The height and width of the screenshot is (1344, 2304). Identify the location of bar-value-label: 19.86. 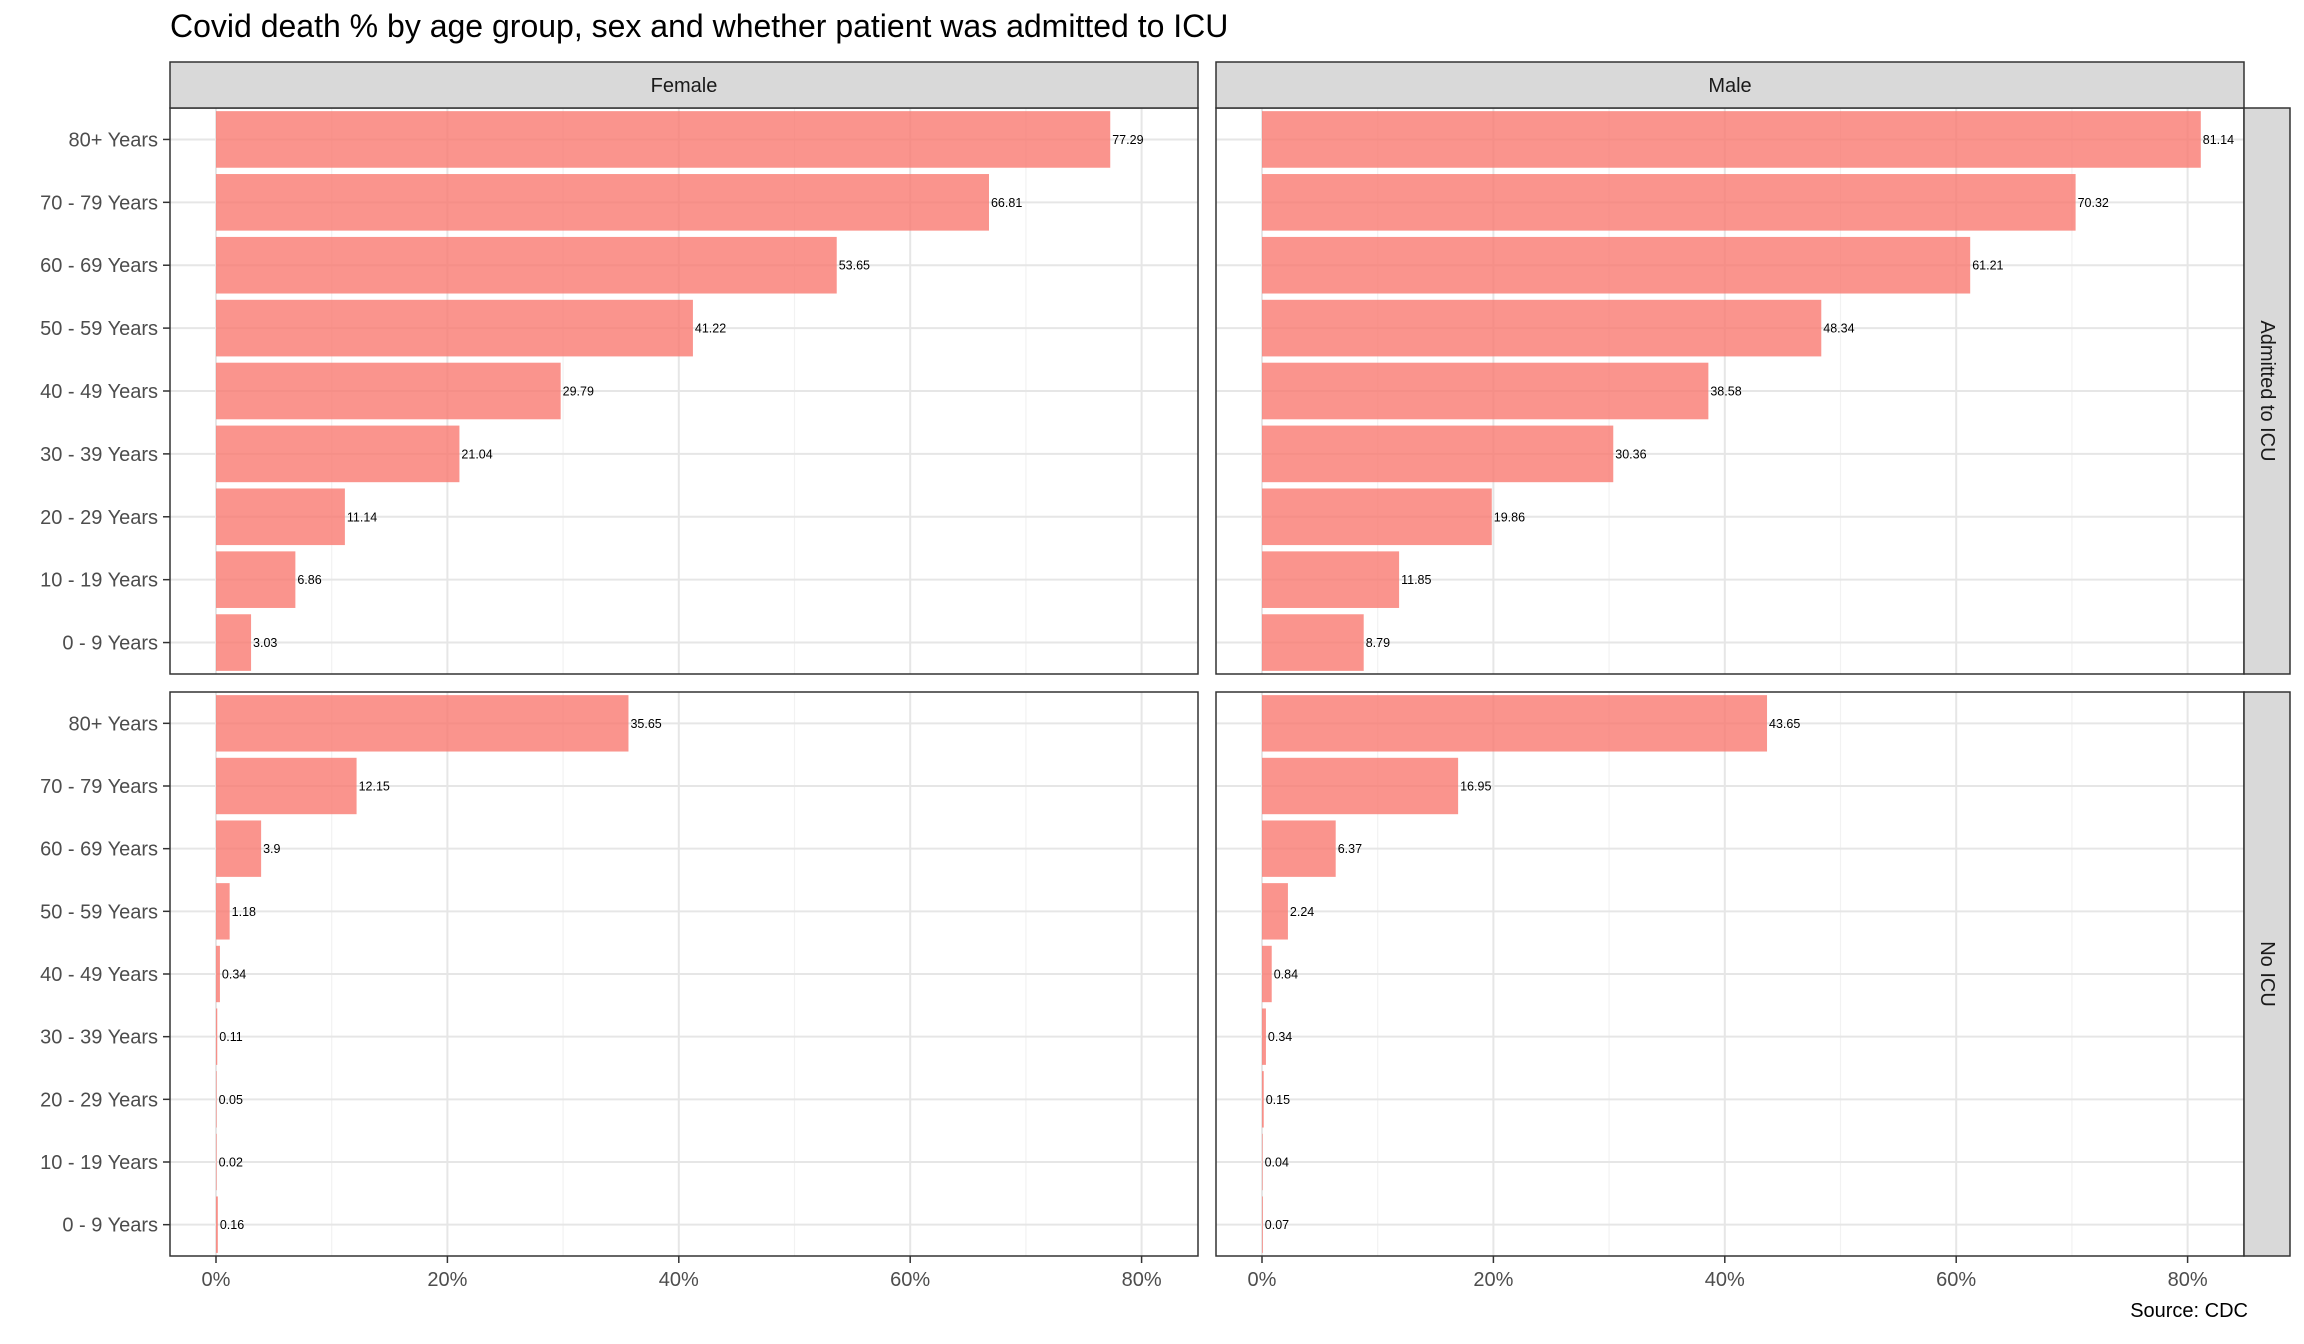
(1509, 517).